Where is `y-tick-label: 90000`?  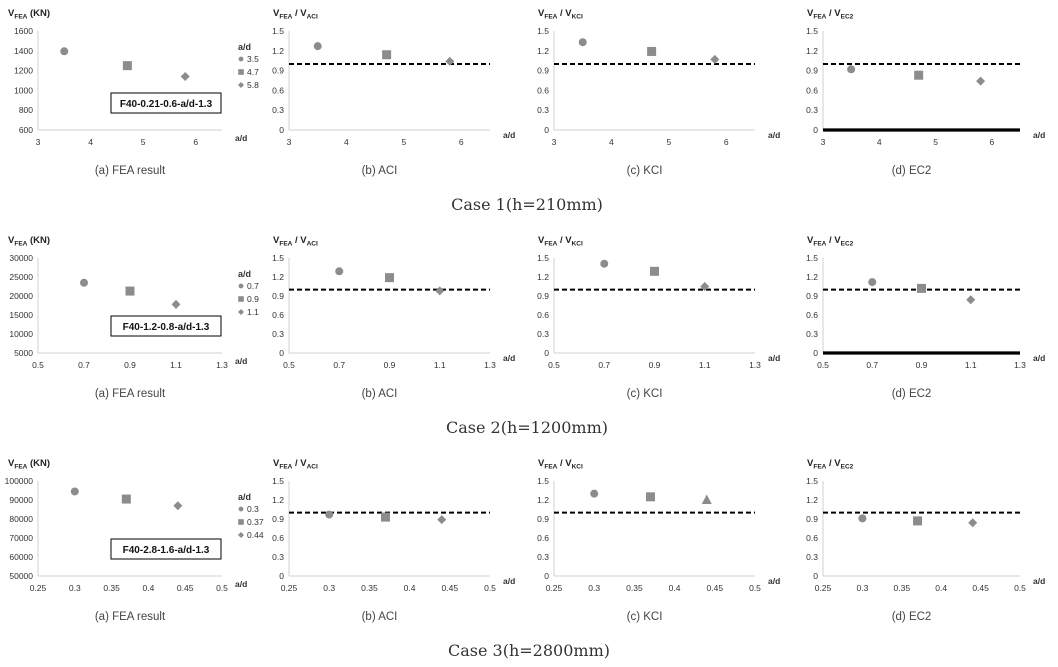
y-tick-label: 90000 is located at coordinates (21, 500).